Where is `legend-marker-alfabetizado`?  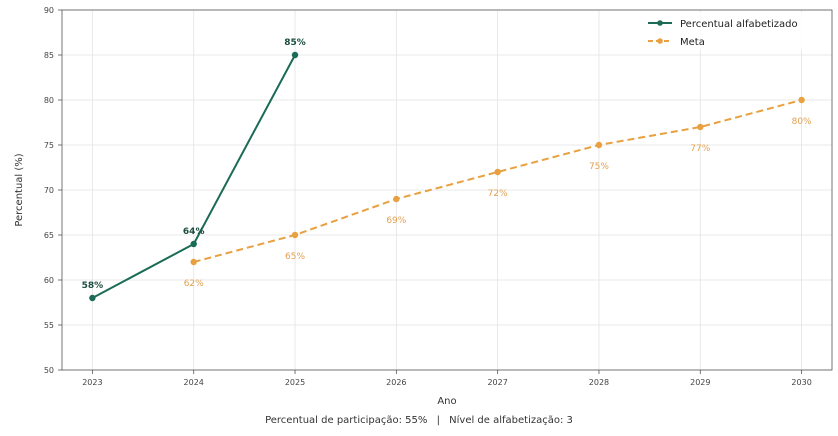 legend-marker-alfabetizado is located at coordinates (660, 23).